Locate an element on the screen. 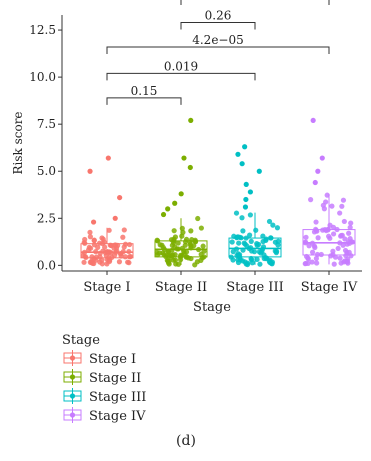  x-tick-label: Stage I is located at coordinates (106, 287).